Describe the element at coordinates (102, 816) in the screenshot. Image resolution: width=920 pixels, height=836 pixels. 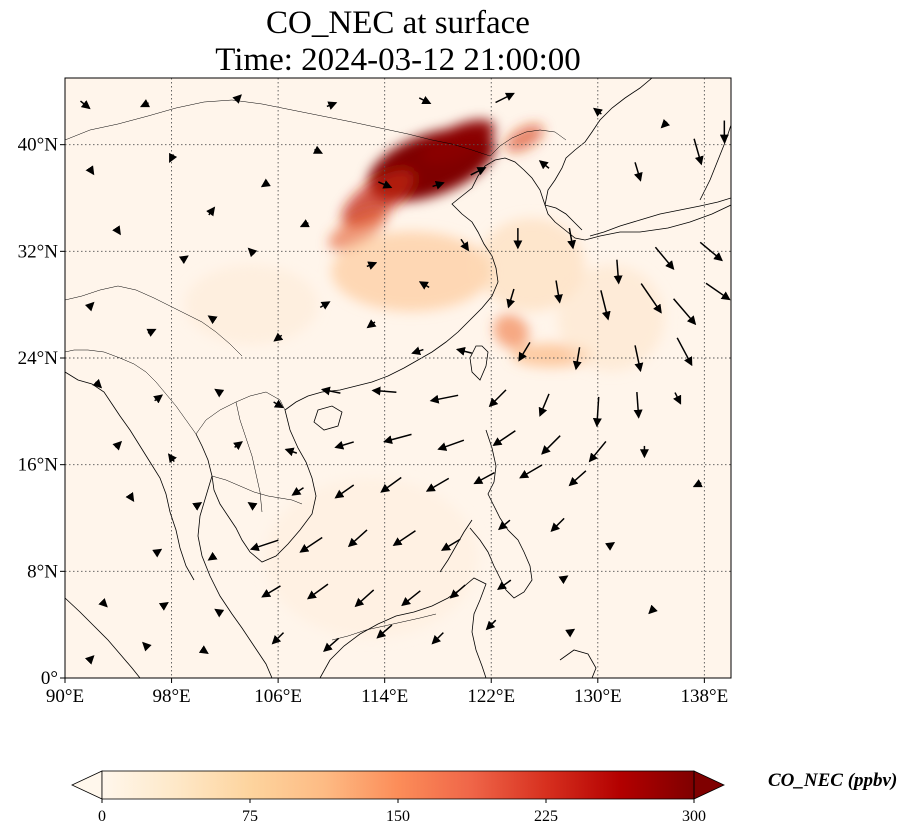
I see `colorbar-tick-label: 0` at that location.